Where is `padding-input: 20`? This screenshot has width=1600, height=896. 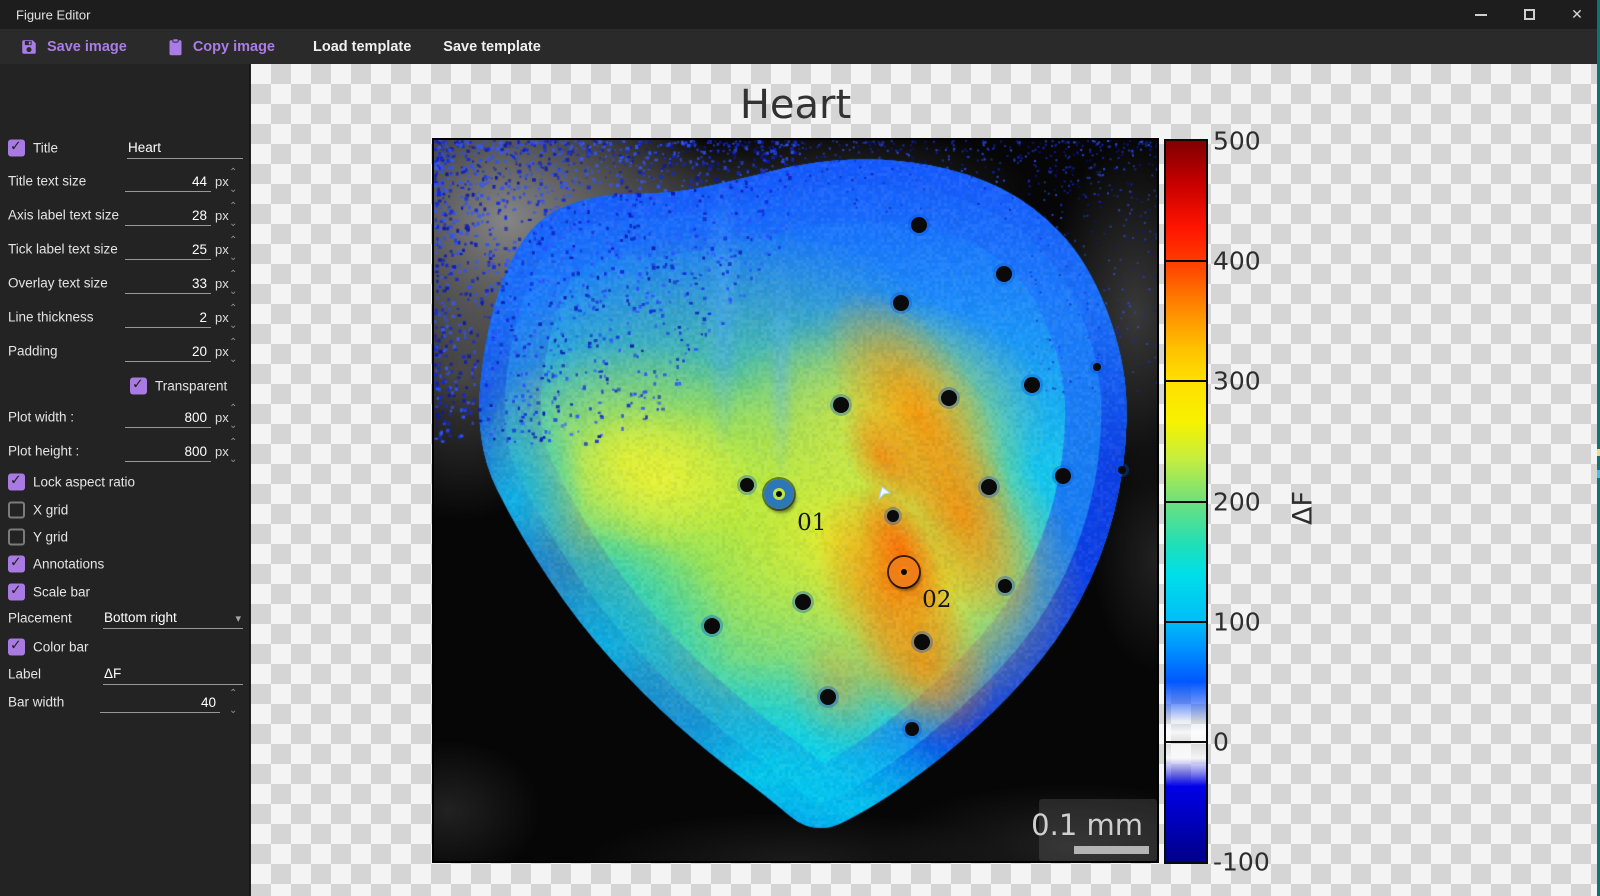
padding-input: 20 is located at coordinates (168, 351).